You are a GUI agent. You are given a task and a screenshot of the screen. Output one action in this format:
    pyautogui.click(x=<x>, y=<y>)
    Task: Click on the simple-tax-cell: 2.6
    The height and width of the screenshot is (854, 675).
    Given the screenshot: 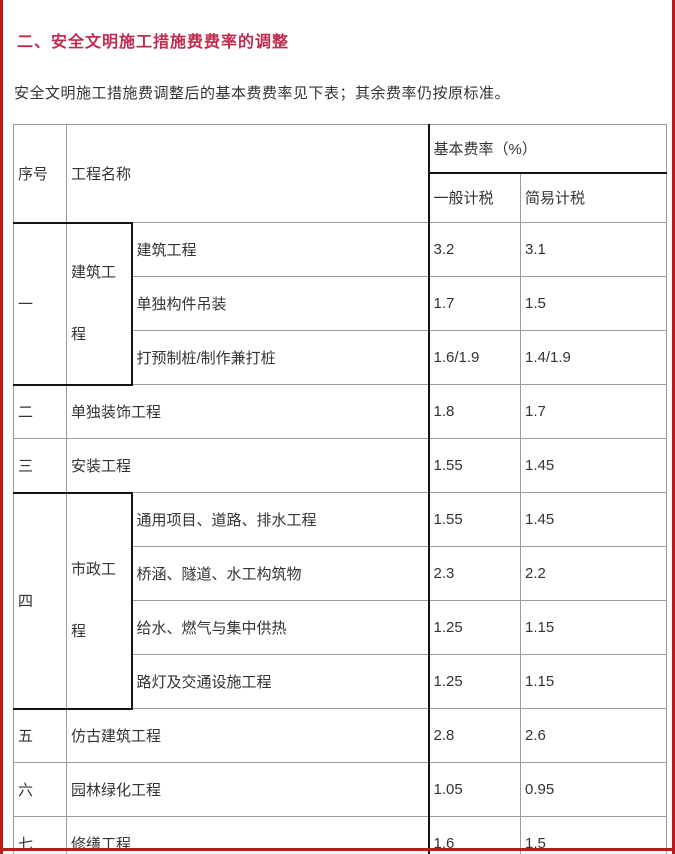 What is the action you would take?
    pyautogui.click(x=594, y=735)
    